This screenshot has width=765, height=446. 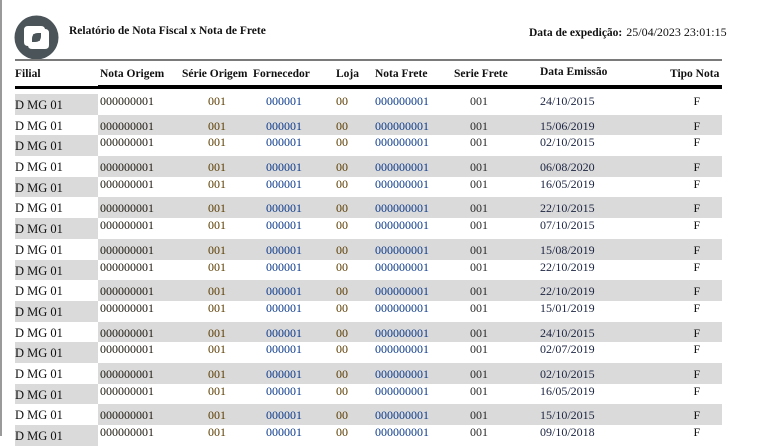 What do you see at coordinates (347, 74) in the screenshot?
I see `column-header-loja: Loja` at bounding box center [347, 74].